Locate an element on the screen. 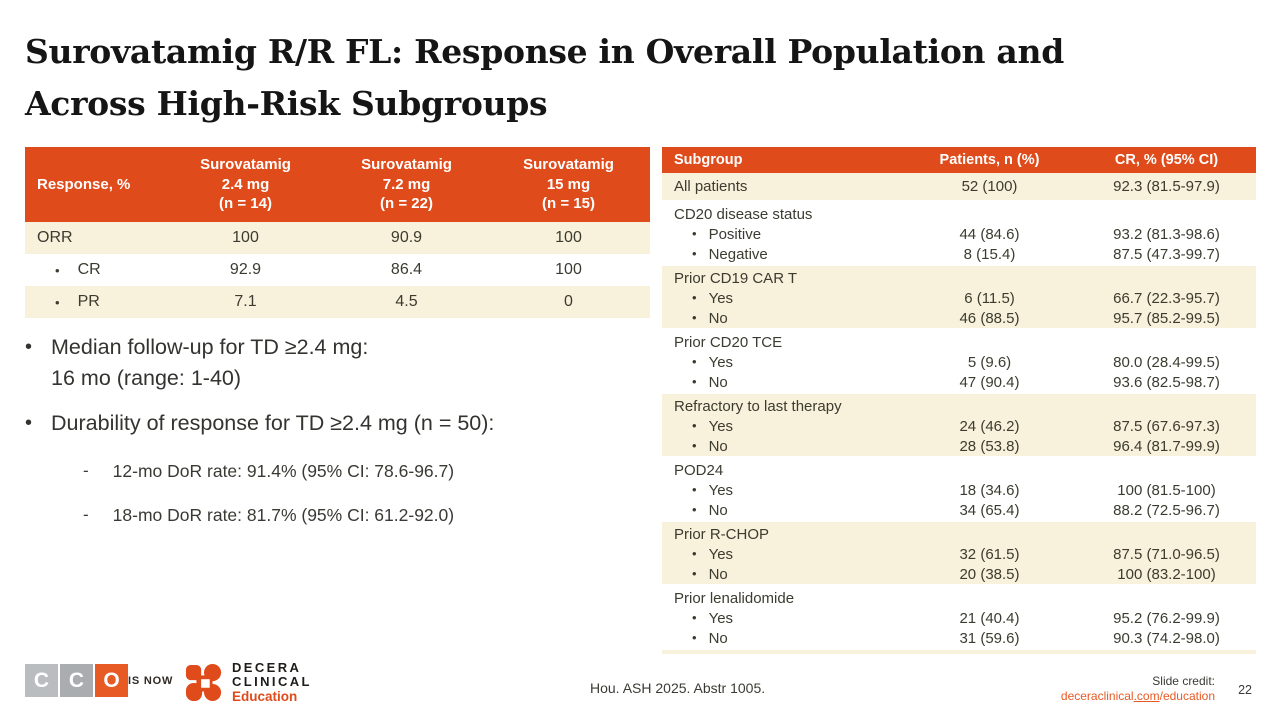 The image size is (1280, 720). table-cell: 95.2 (76.2-99.9) is located at coordinates (1166, 619).